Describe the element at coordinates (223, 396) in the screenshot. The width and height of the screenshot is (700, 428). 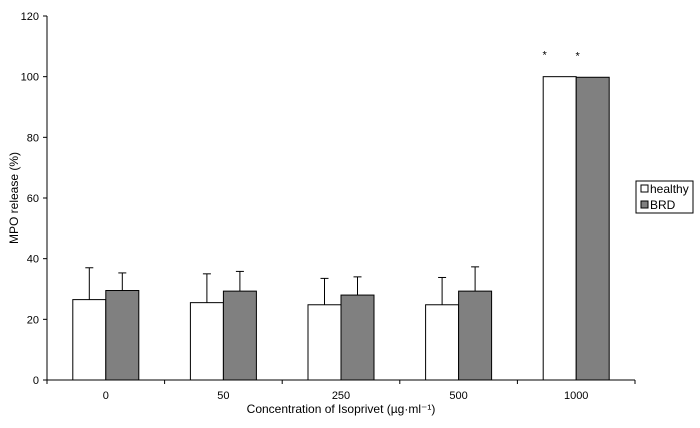
I see `x-tick-label: 50` at that location.